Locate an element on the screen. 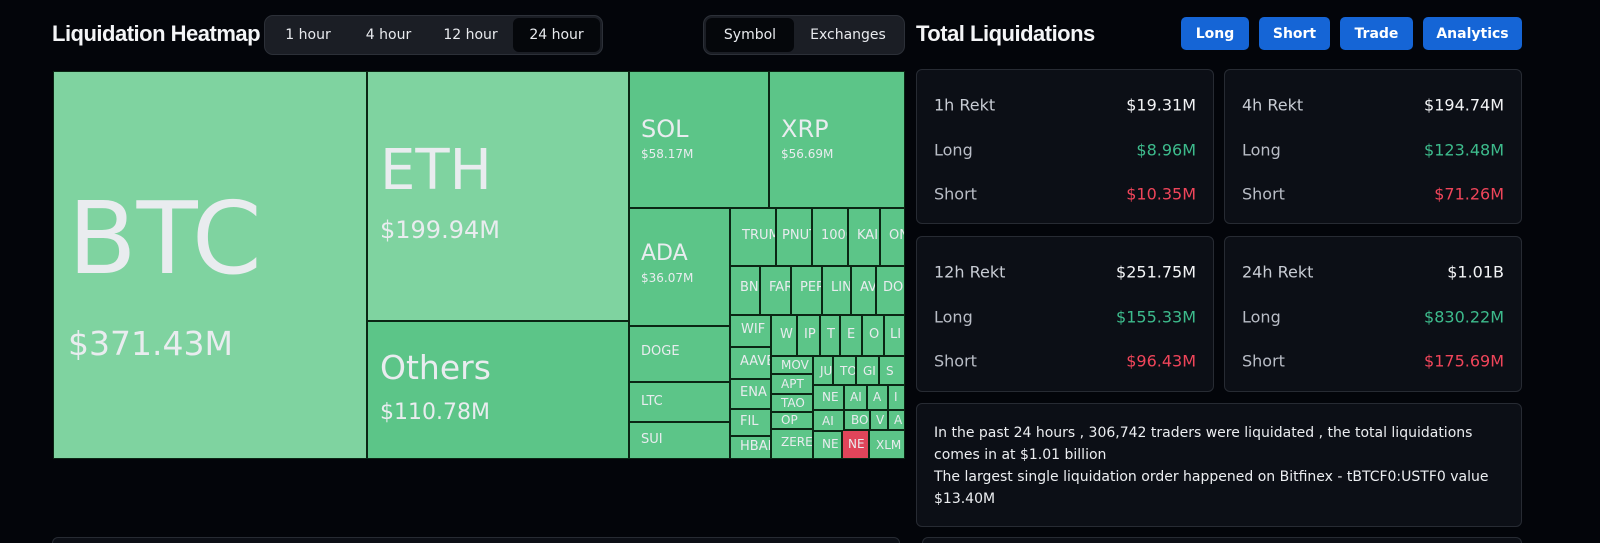  heatmap-tile: I is located at coordinates (896, 397).